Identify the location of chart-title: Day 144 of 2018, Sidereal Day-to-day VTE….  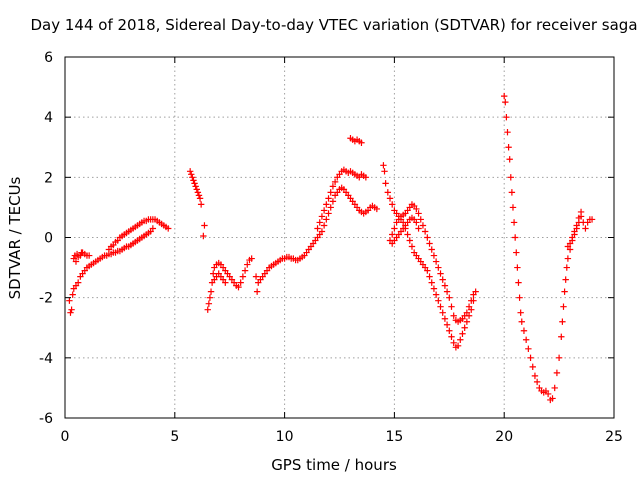
(333, 25).